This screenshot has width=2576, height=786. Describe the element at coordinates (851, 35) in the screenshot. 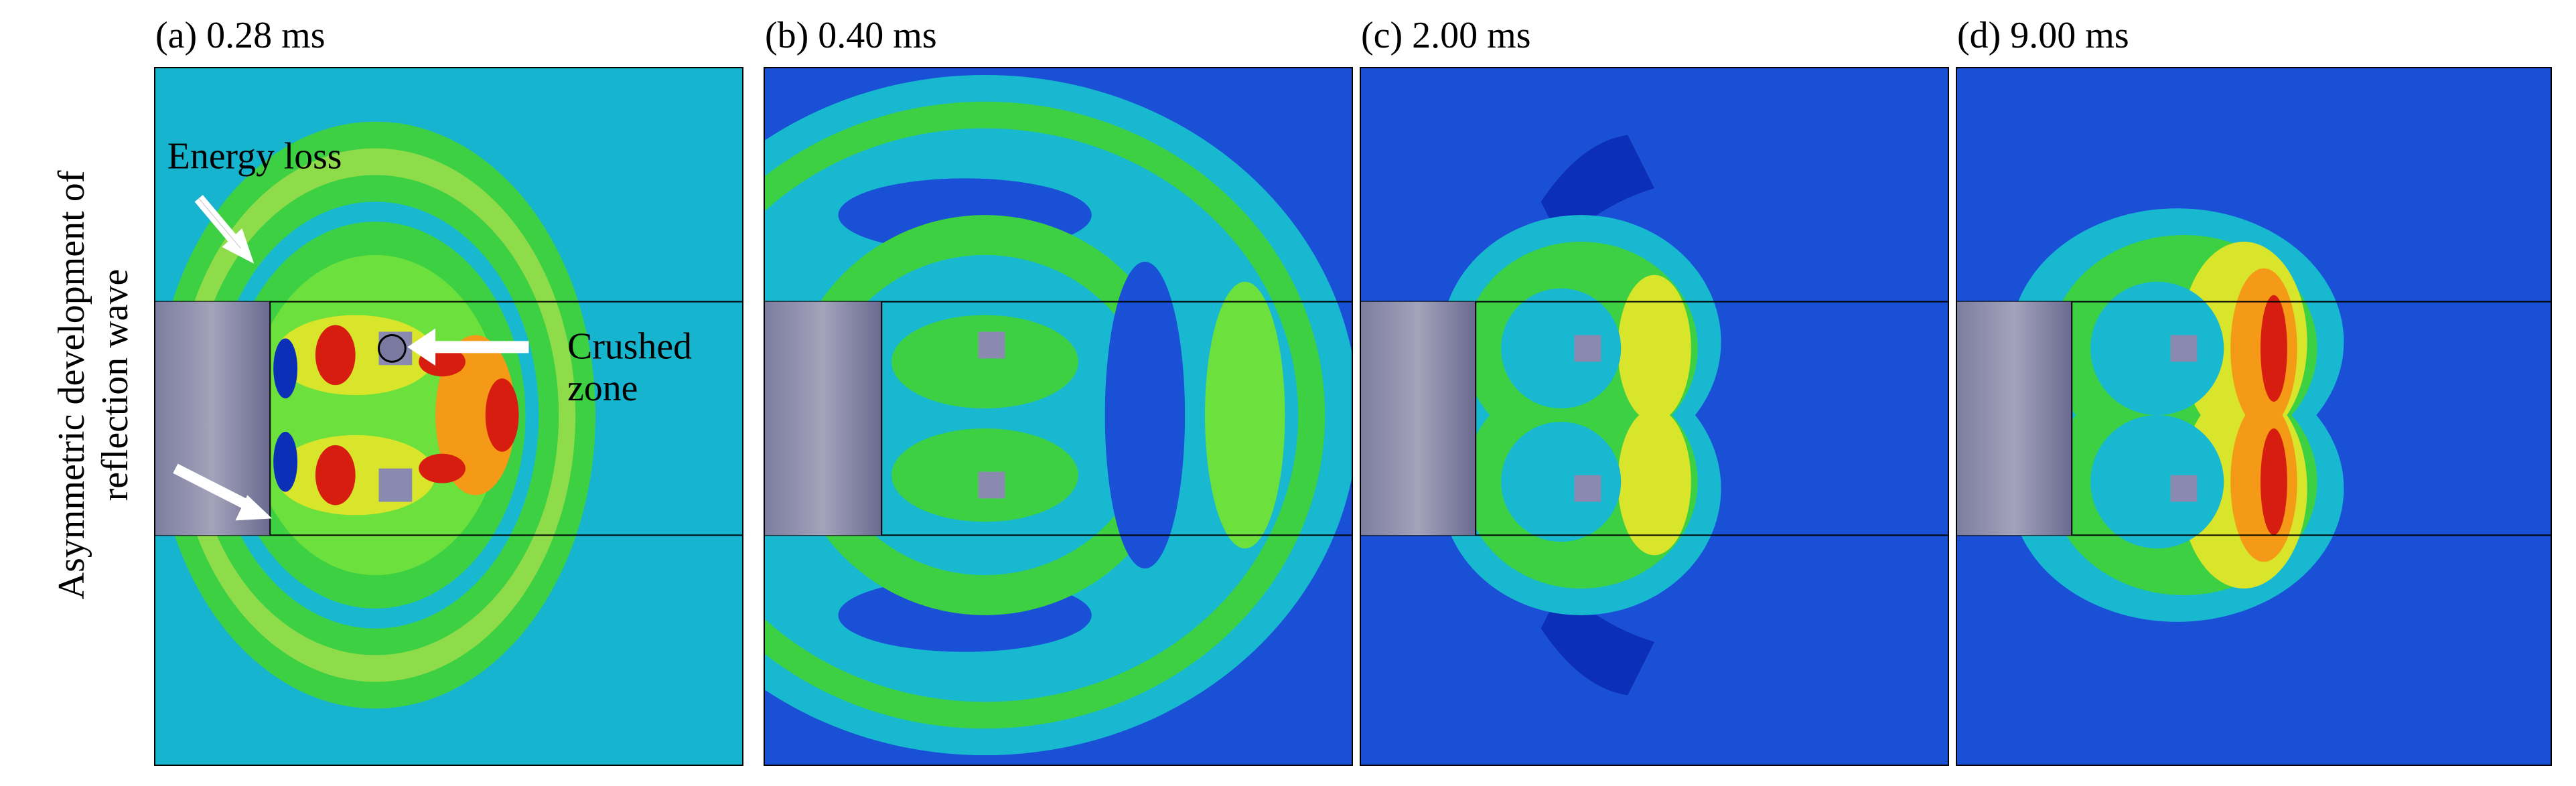

I see `panel-b-title: (b) 0.40 ms` at that location.